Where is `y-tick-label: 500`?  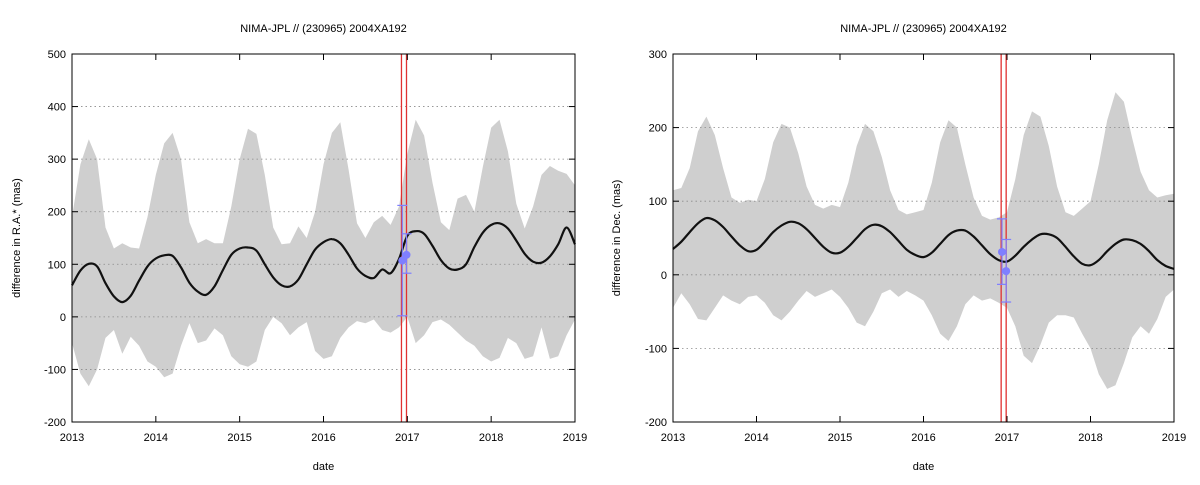 y-tick-label: 500 is located at coordinates (57, 55).